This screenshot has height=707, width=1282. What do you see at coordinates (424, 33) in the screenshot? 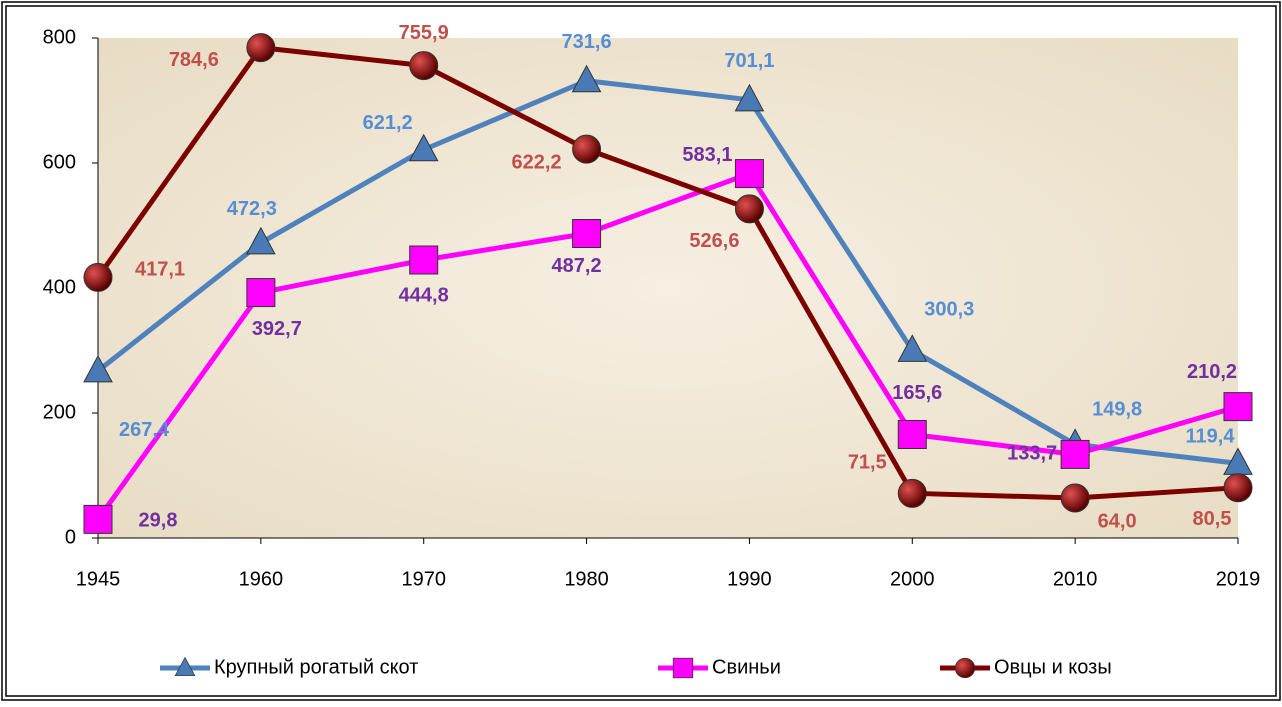
I see `data-label: 755,9` at bounding box center [424, 33].